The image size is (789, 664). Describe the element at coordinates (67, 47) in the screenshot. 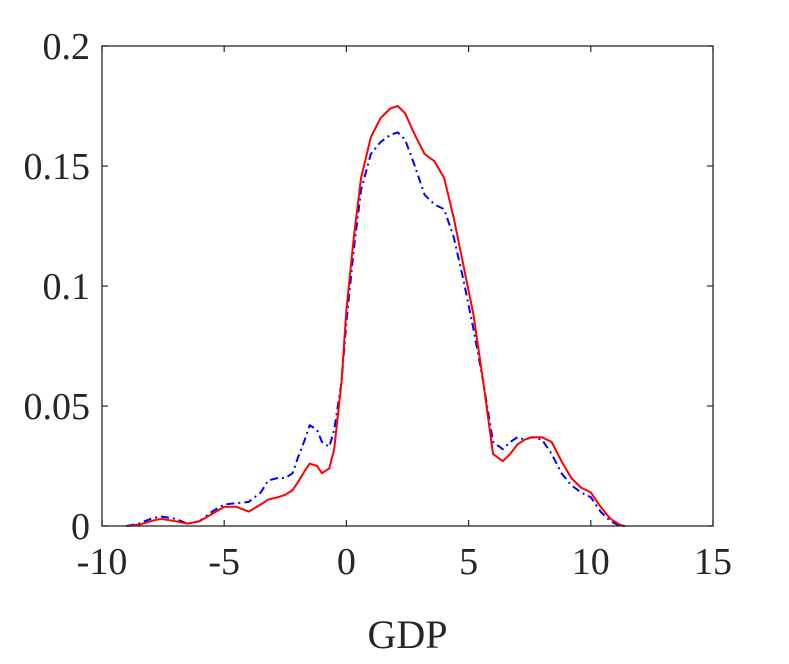

I see `y-tick-label: 0.2` at that location.